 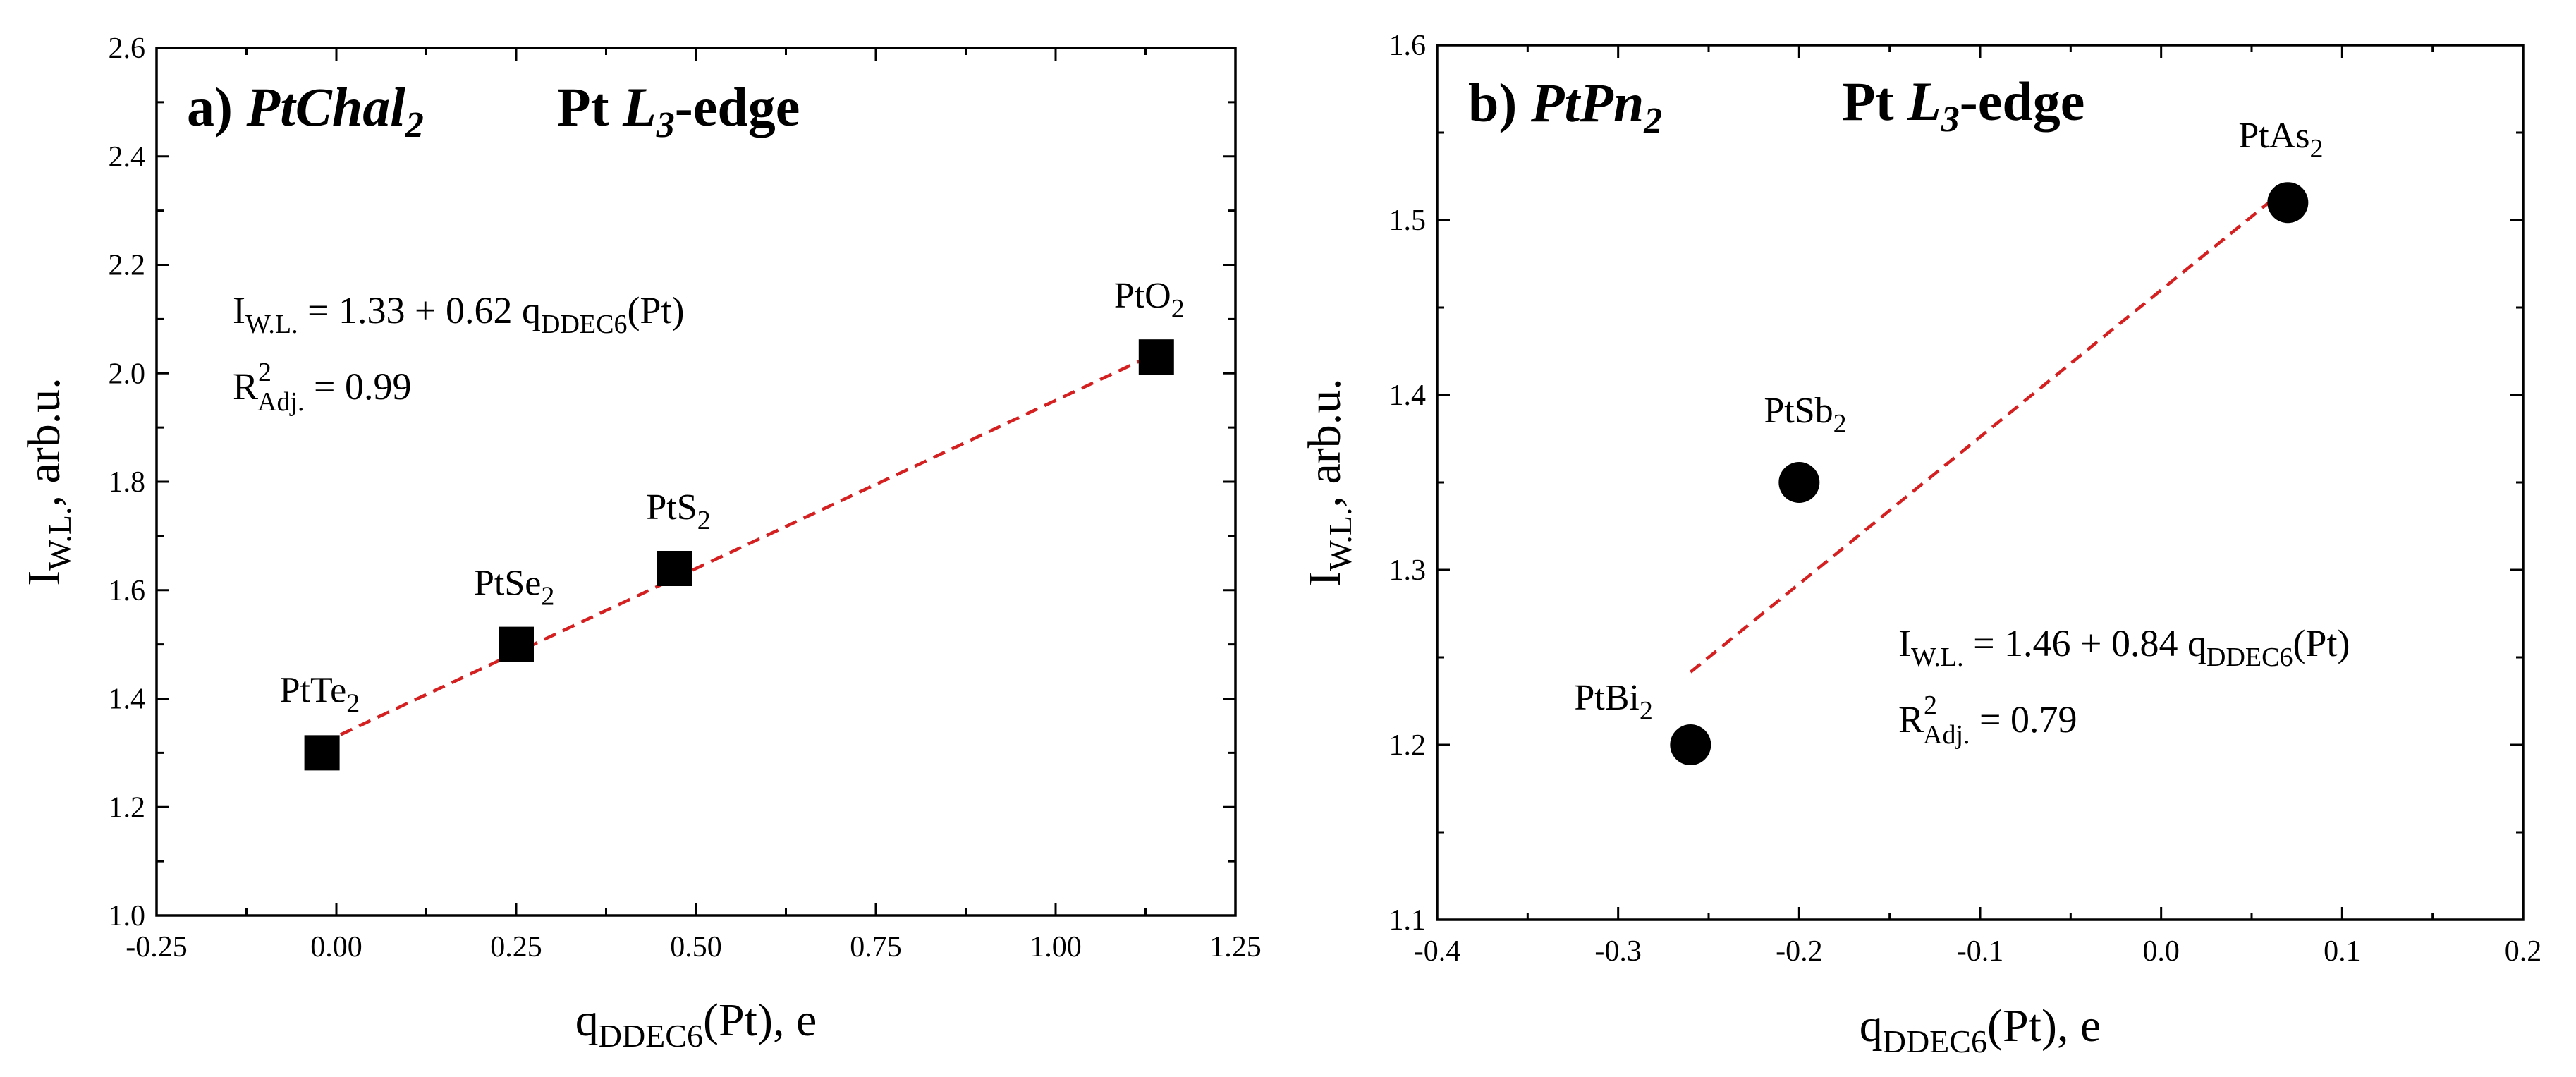 I want to click on x-tick-label: -0.4, so click(x=1438, y=952).